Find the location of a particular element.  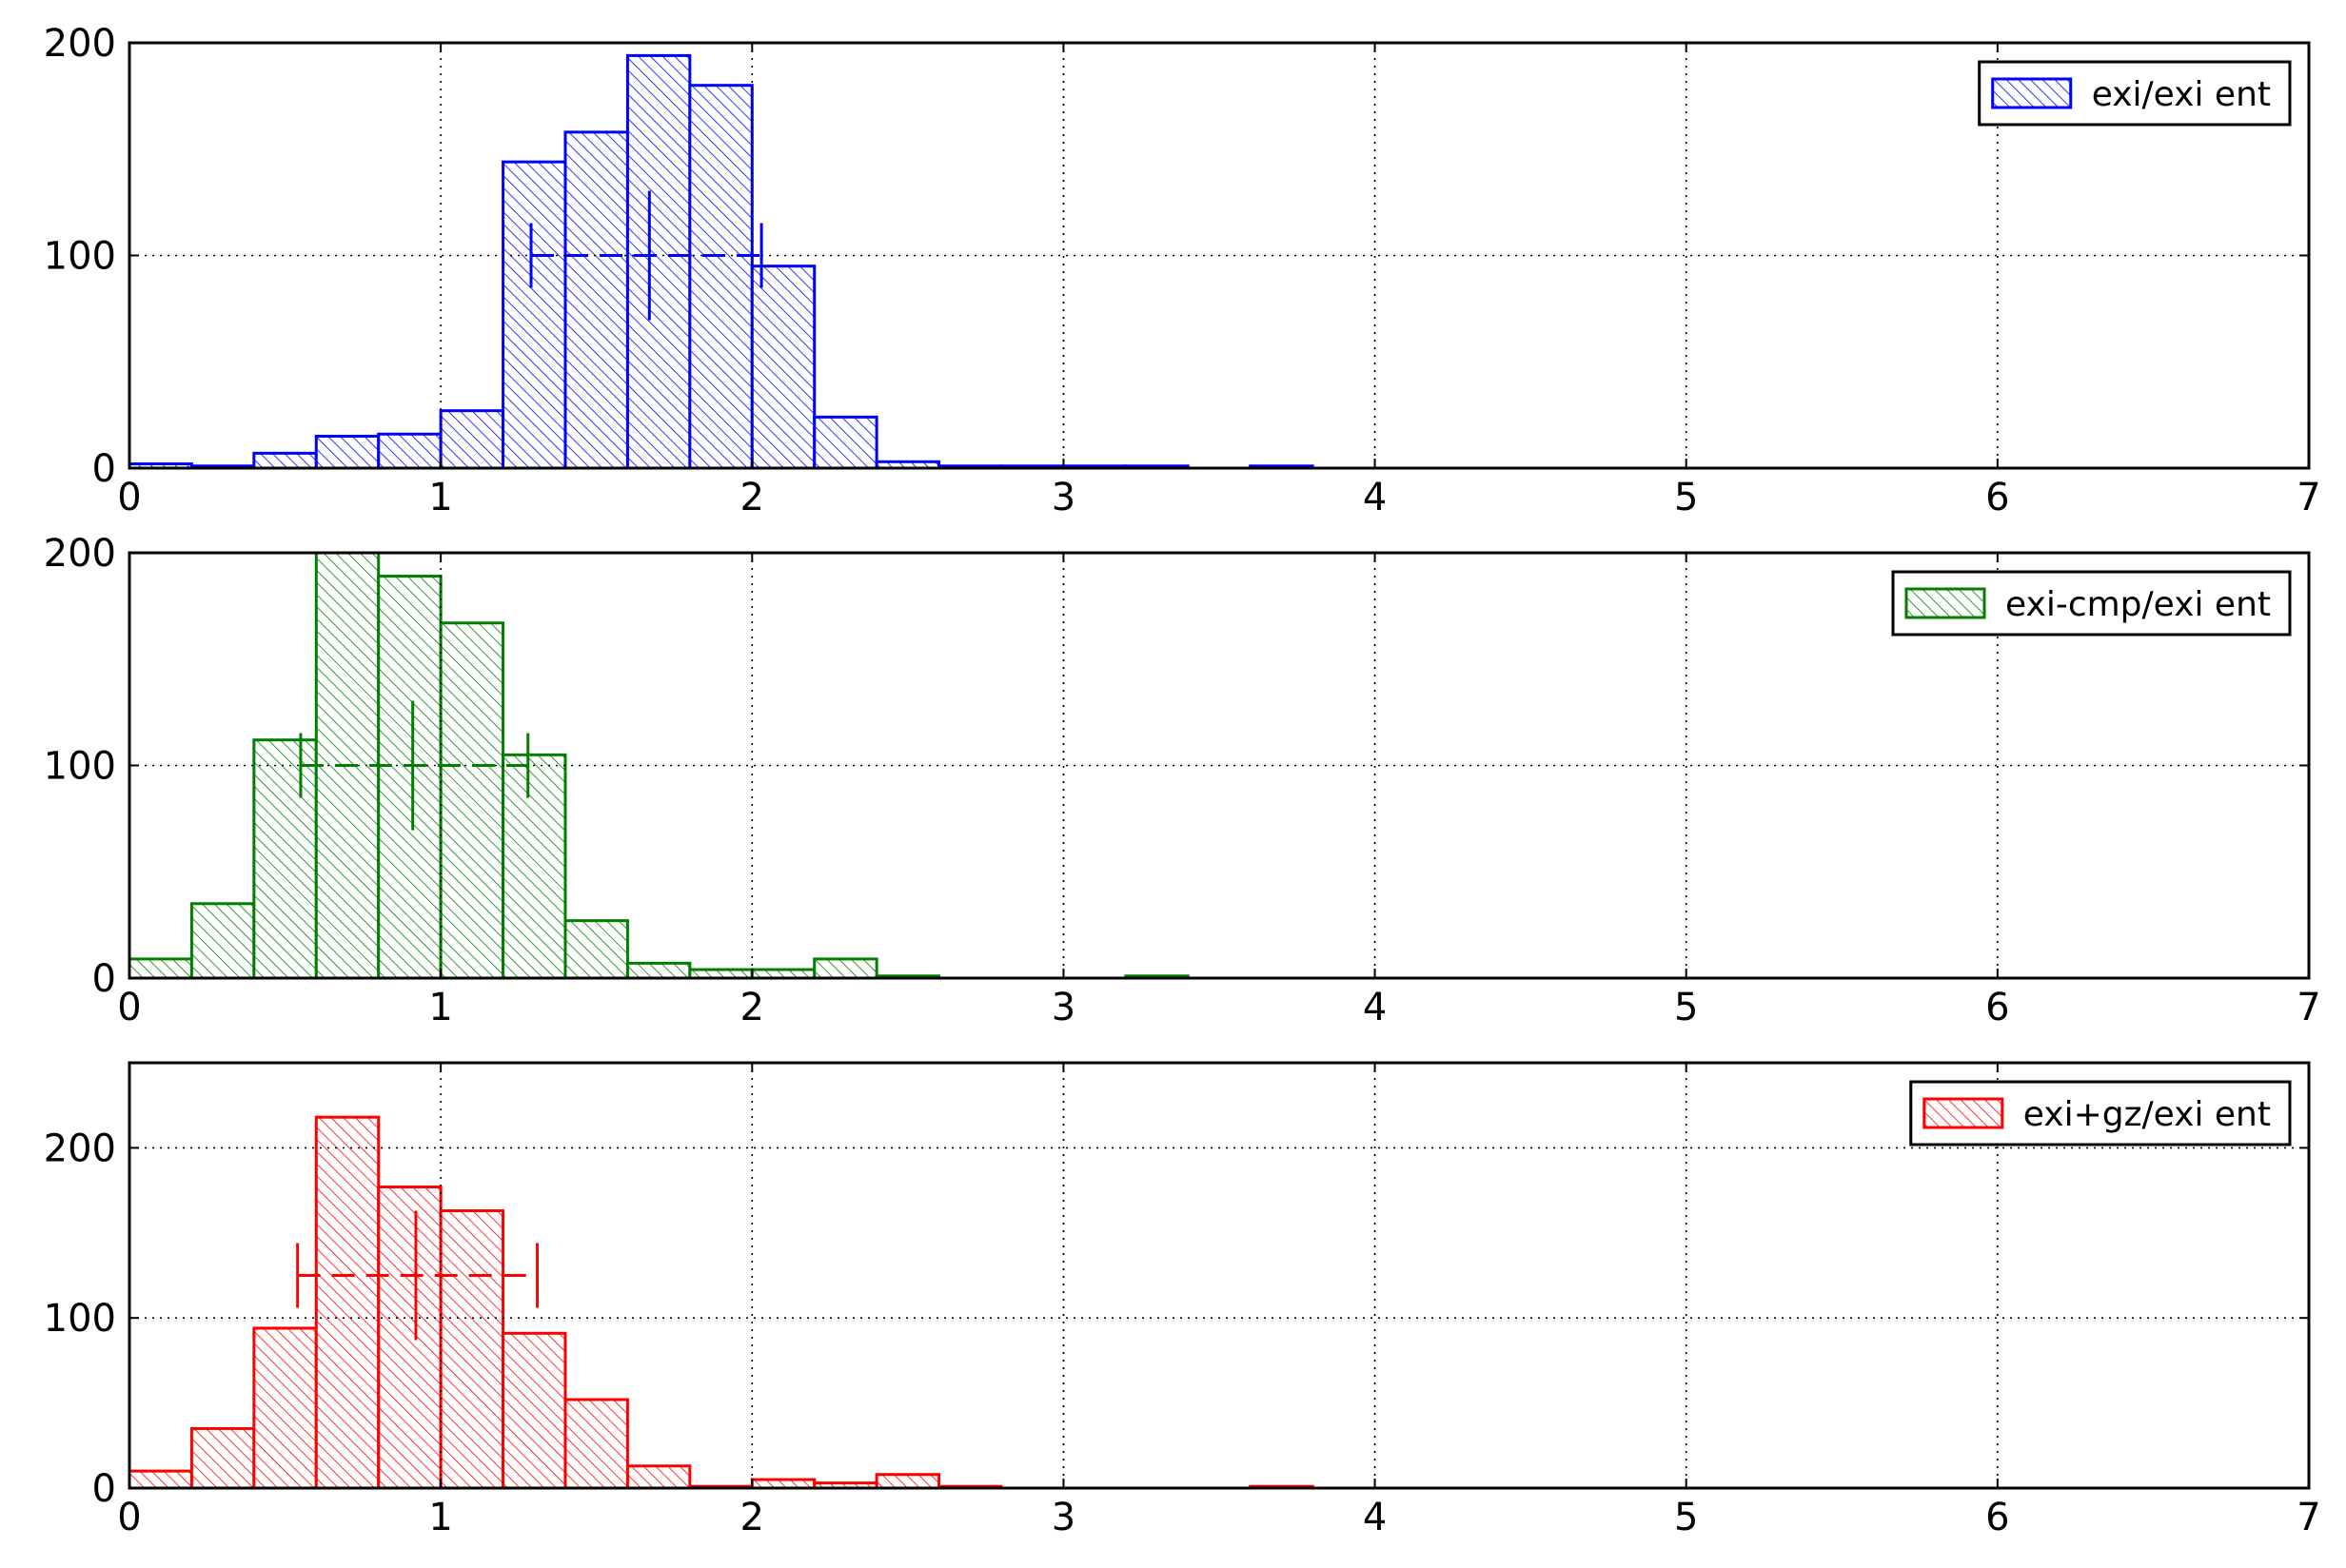

legend-label: exi+gz/exi ent is located at coordinates (2147, 1114).